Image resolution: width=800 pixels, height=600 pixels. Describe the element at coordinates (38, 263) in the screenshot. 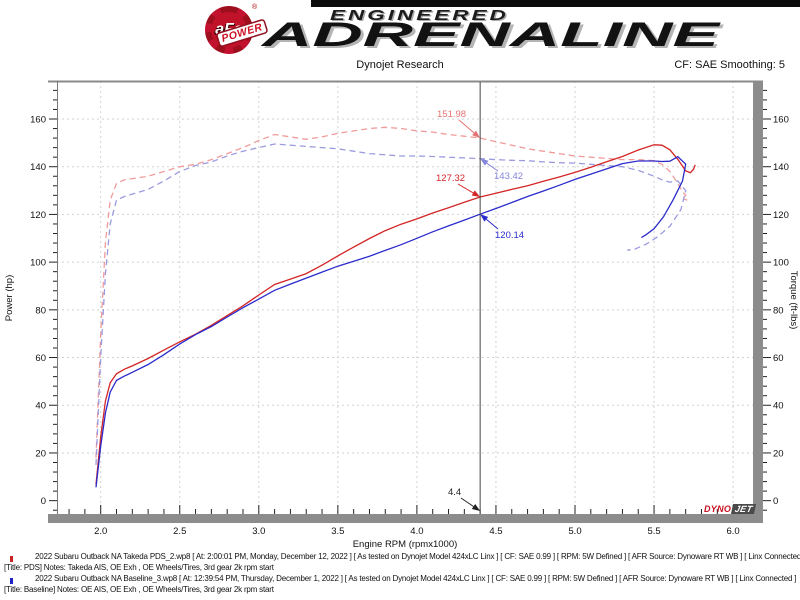

I see `y-tick-label-left: 100` at that location.